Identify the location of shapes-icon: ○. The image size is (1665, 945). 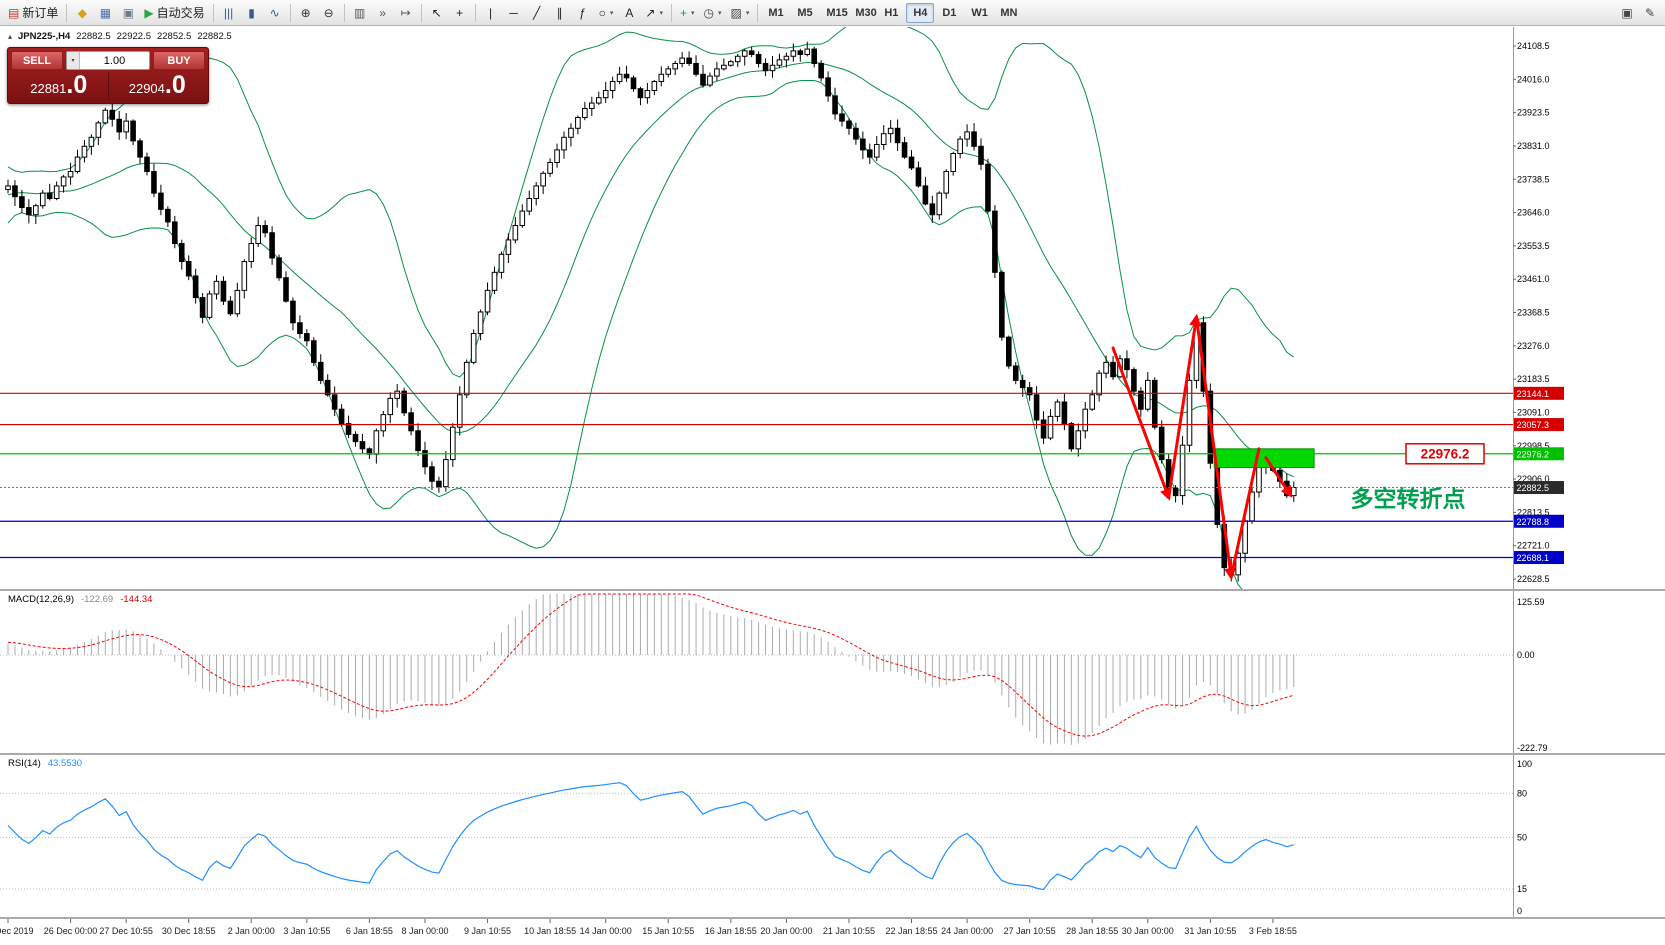
(602, 12).